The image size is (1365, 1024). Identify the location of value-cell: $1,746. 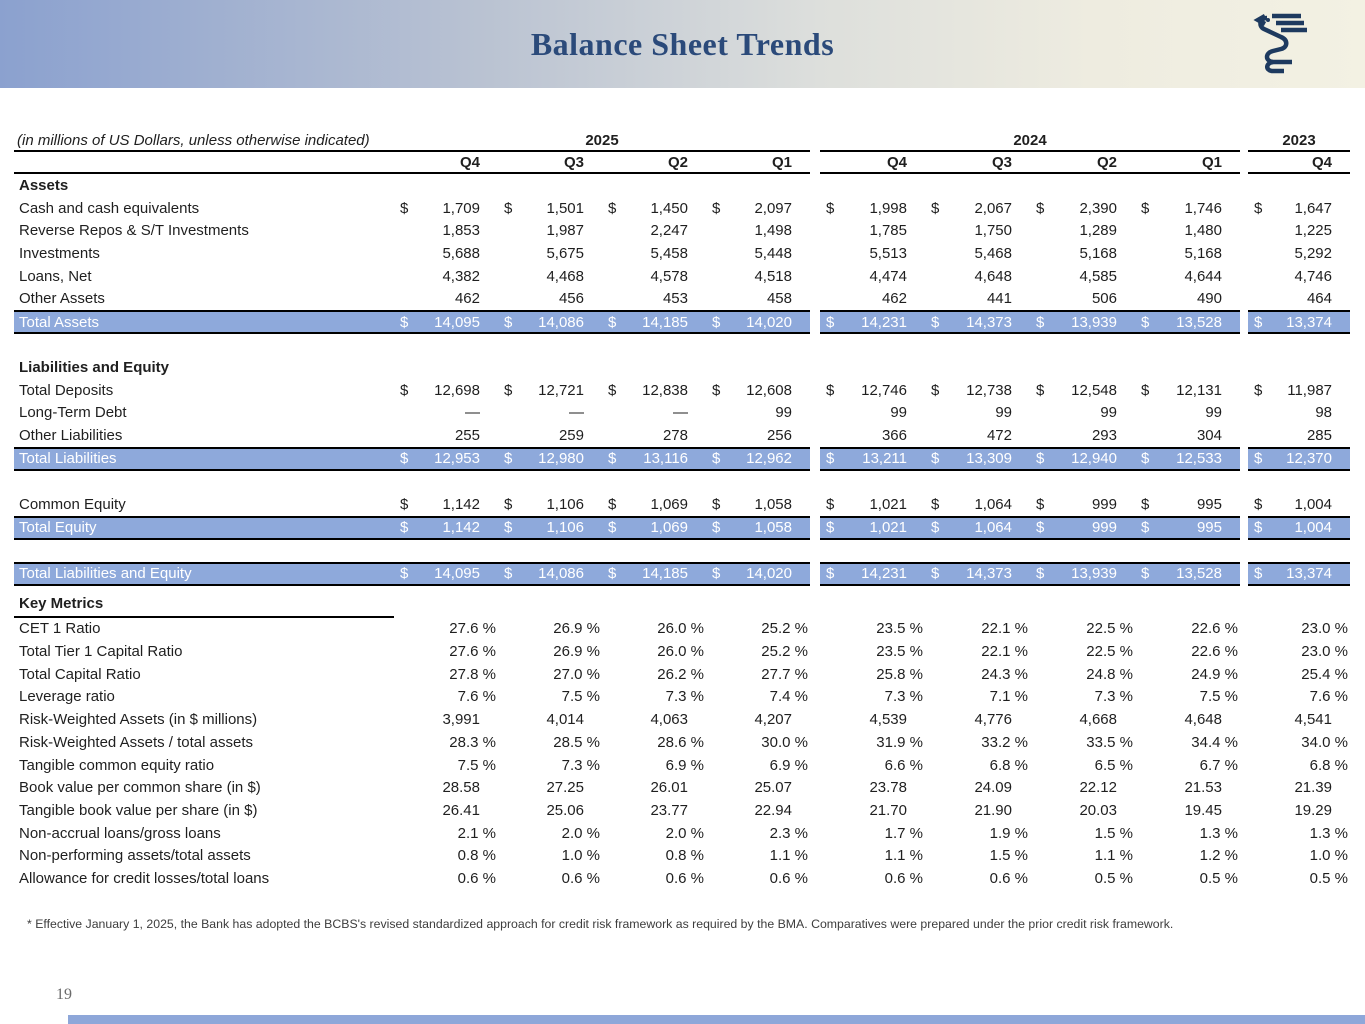
(1181, 208).